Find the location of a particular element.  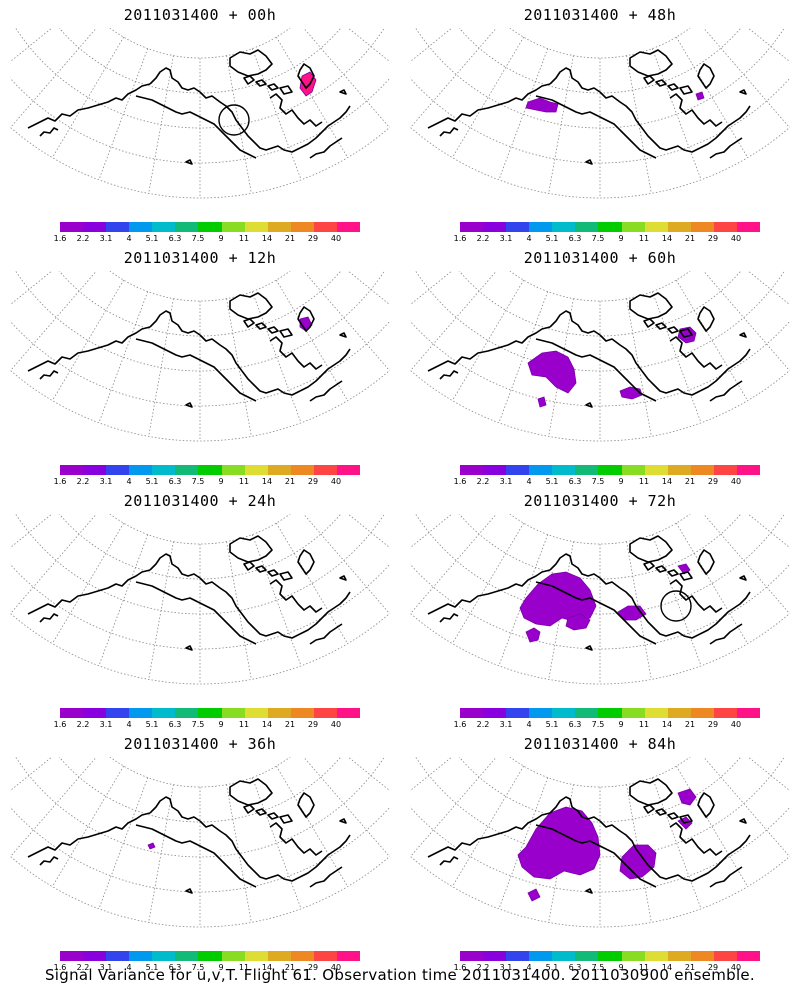

colorbar-tick-label: 3.1 is located at coordinates (106, 481).